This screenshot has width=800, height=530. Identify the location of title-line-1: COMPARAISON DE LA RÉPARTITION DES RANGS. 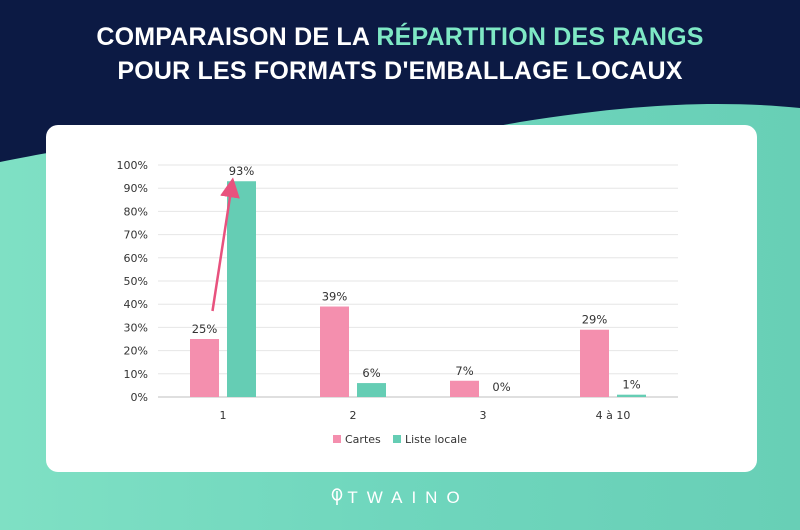
(400, 37).